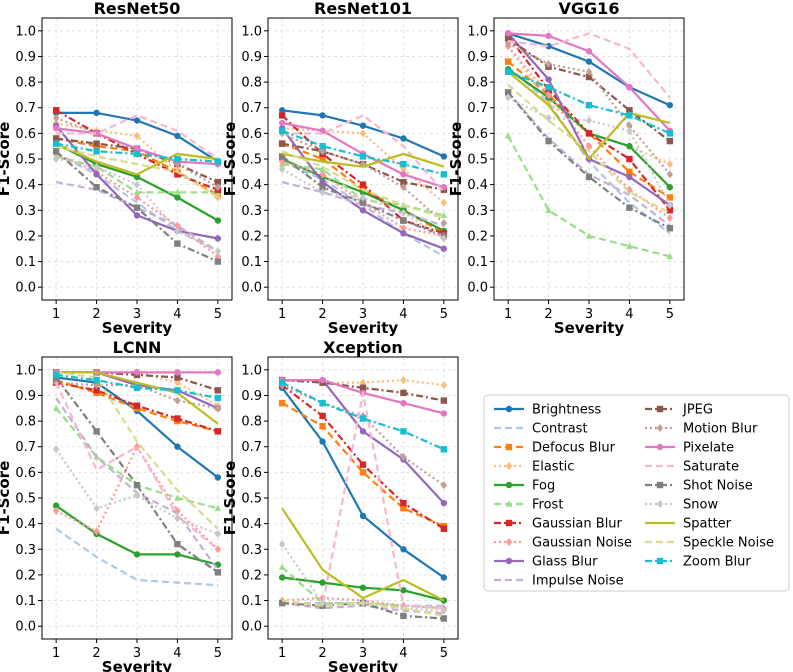 The height and width of the screenshot is (672, 793). I want to click on x-tick-label: 3, so click(363, 653).